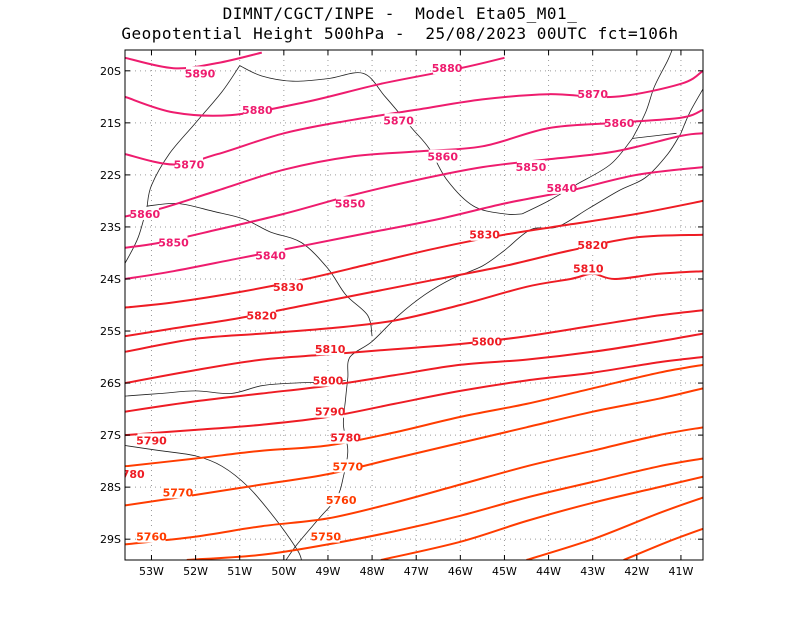 The height and width of the screenshot is (618, 800). What do you see at coordinates (416, 571) in the screenshot?
I see `x-tick-label: 47W` at bounding box center [416, 571].